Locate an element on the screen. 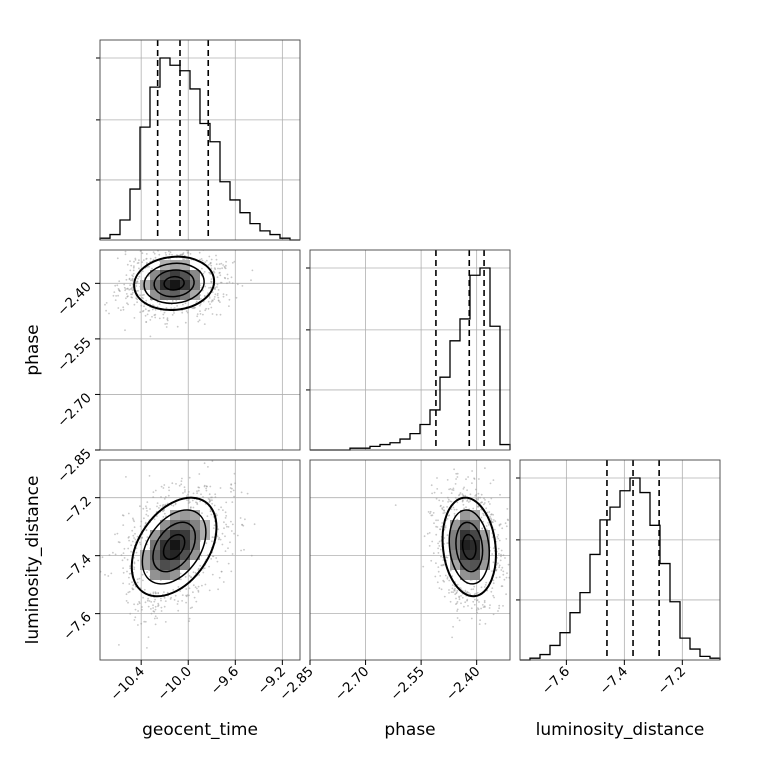  xtick-label-phase: −2.55 is located at coordinates (407, 684).